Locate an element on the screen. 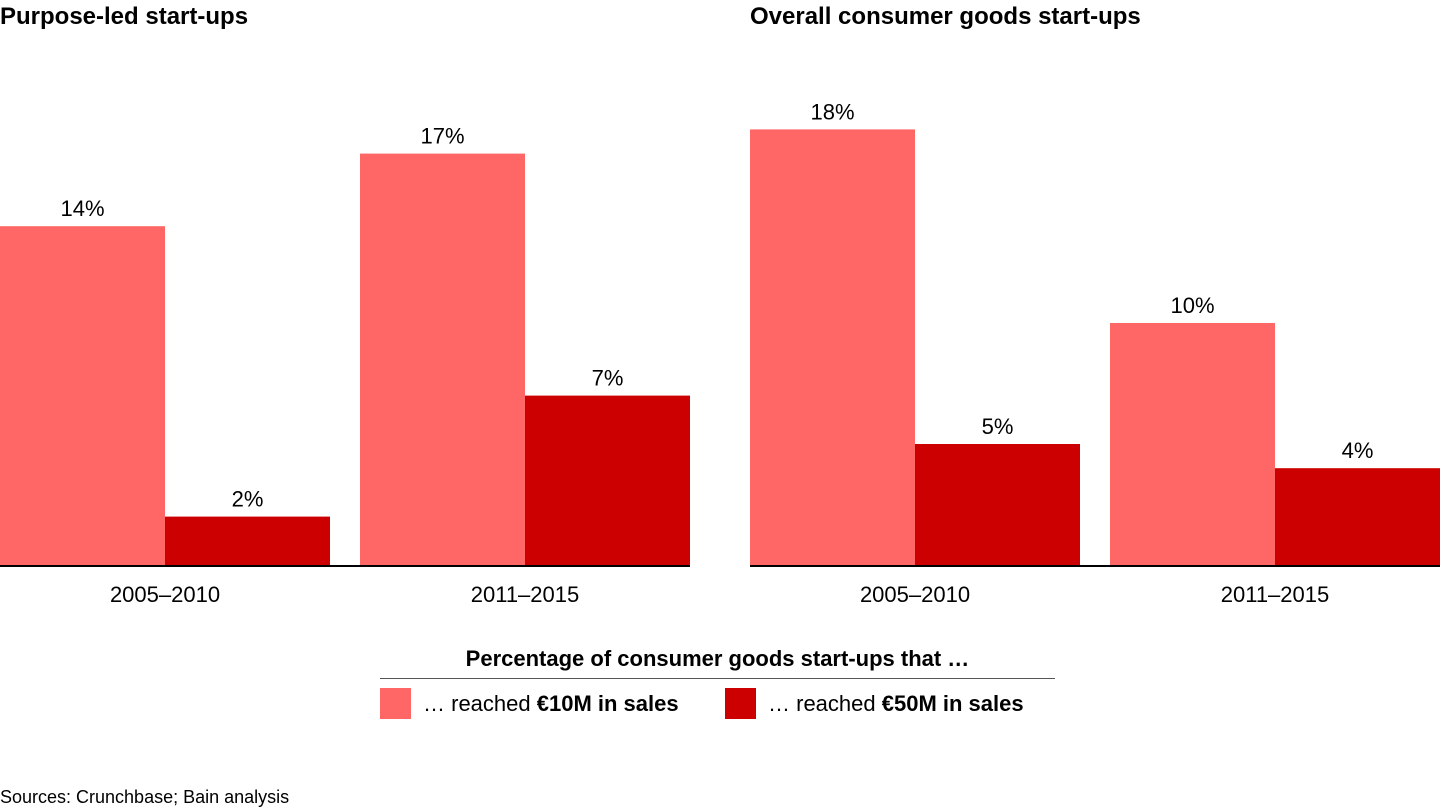 The image size is (1440, 810). data-label-chart0-cat1-series1: 7% is located at coordinates (608, 378).